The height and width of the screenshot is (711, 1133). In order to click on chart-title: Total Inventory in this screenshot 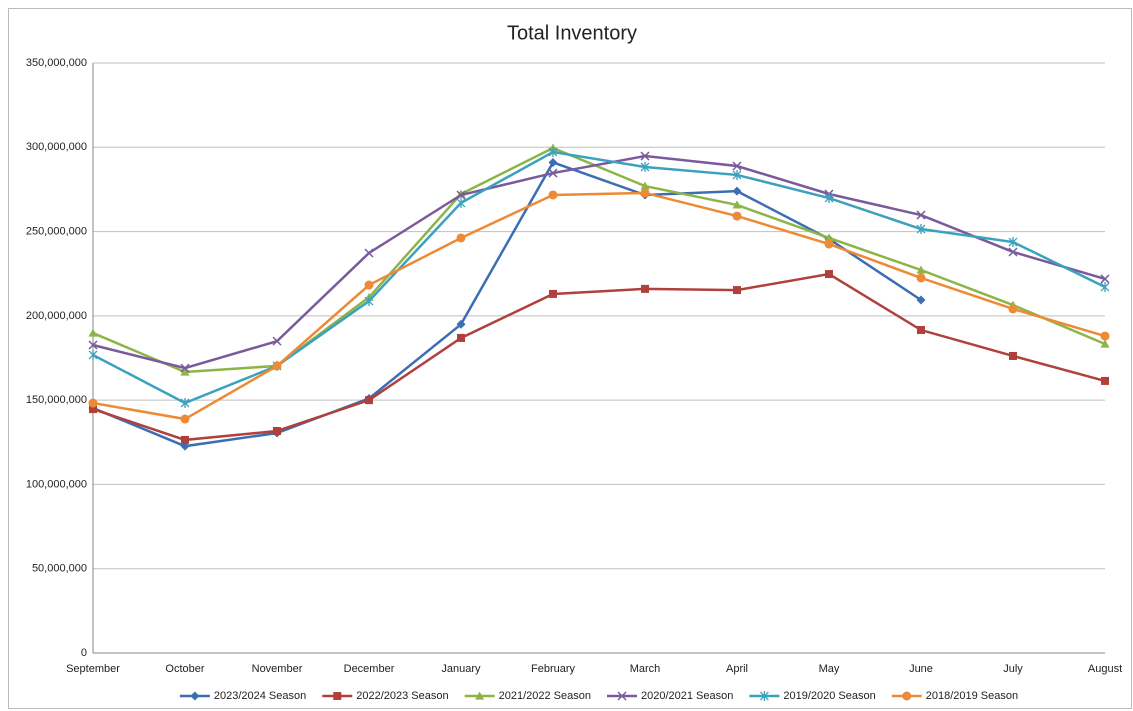, I will do `click(572, 33)`.